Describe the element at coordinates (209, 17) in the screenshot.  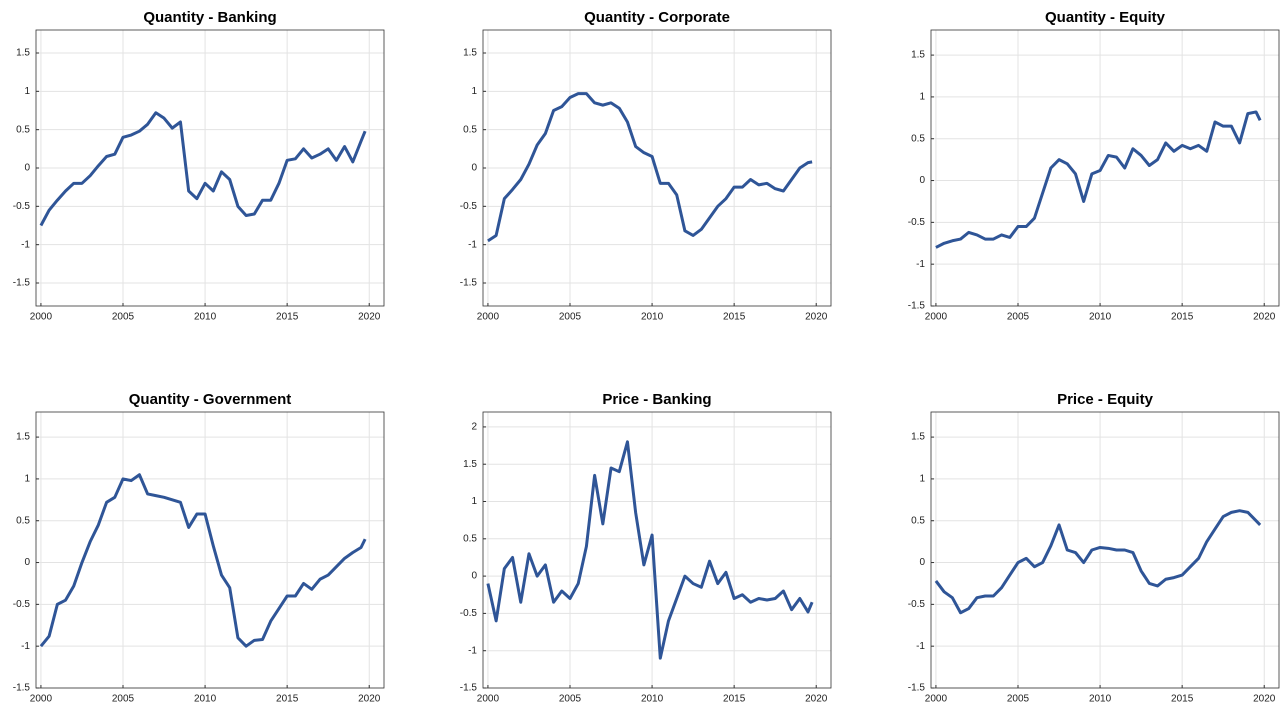
I see `chart-title: Quantity - Banking` at that location.